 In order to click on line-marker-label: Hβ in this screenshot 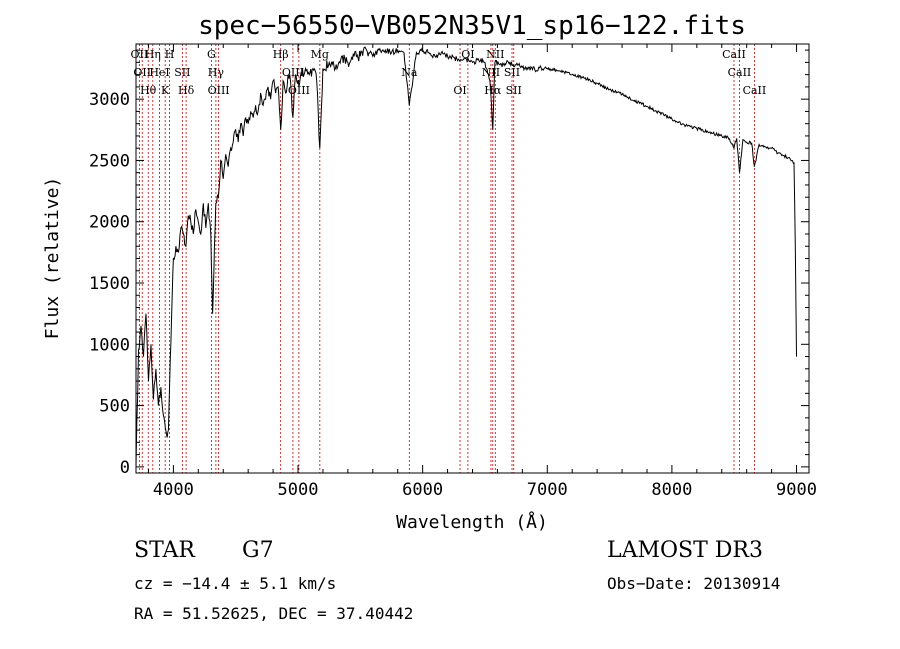, I will do `click(281, 54)`.